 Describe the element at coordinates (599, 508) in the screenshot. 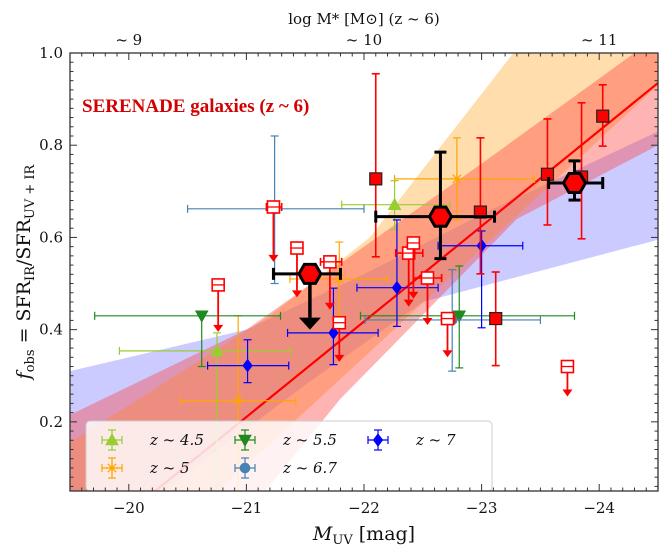

I see `x-tick-label: −24` at that location.